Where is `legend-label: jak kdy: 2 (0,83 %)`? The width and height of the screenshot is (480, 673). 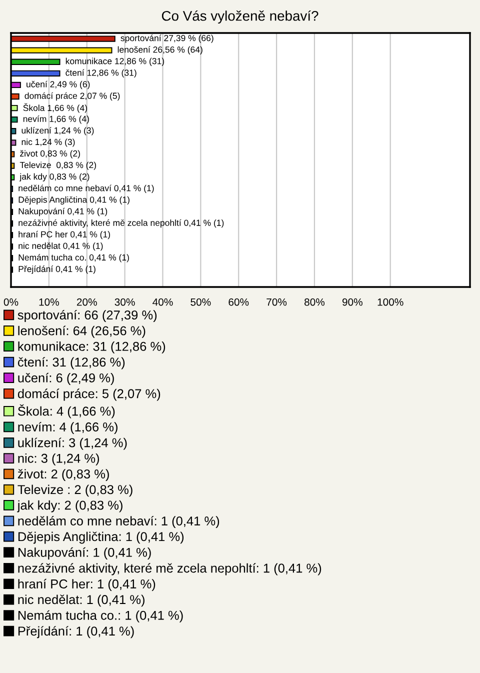 legend-label: jak kdy: 2 (0,83 %) is located at coordinates (69, 506).